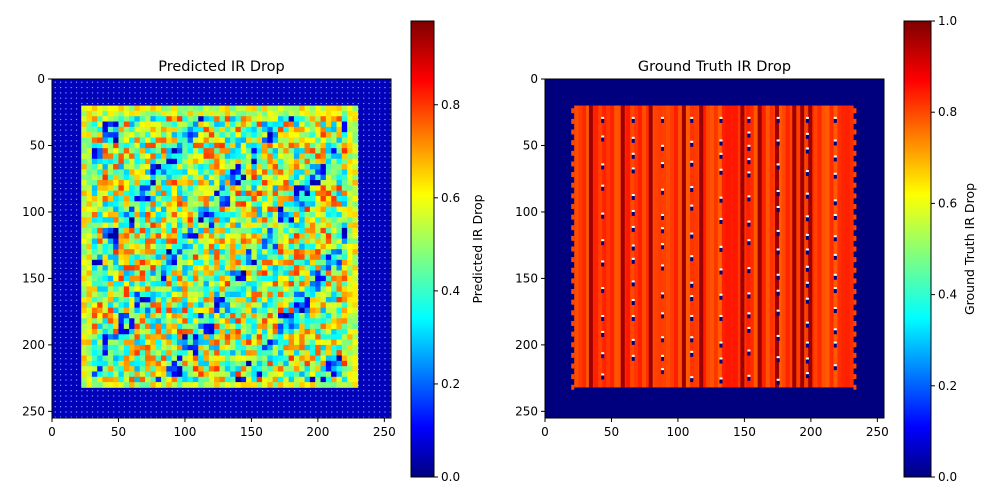  What do you see at coordinates (855, 153) in the screenshot?
I see `ground-truth-edge-notch` at bounding box center [855, 153].